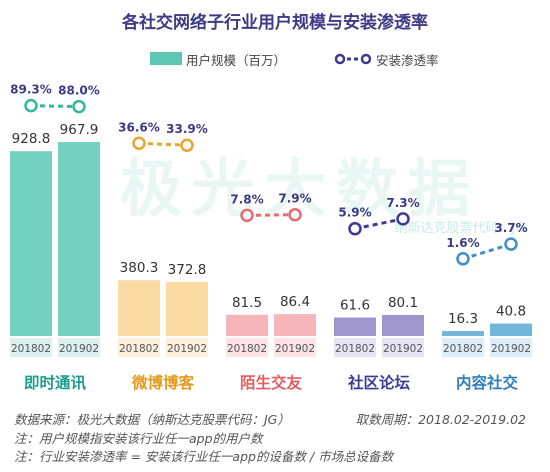 The height and width of the screenshot is (472, 550). Describe the element at coordinates (79, 91) in the screenshot. I see `penetration-label: 88.0%` at that location.